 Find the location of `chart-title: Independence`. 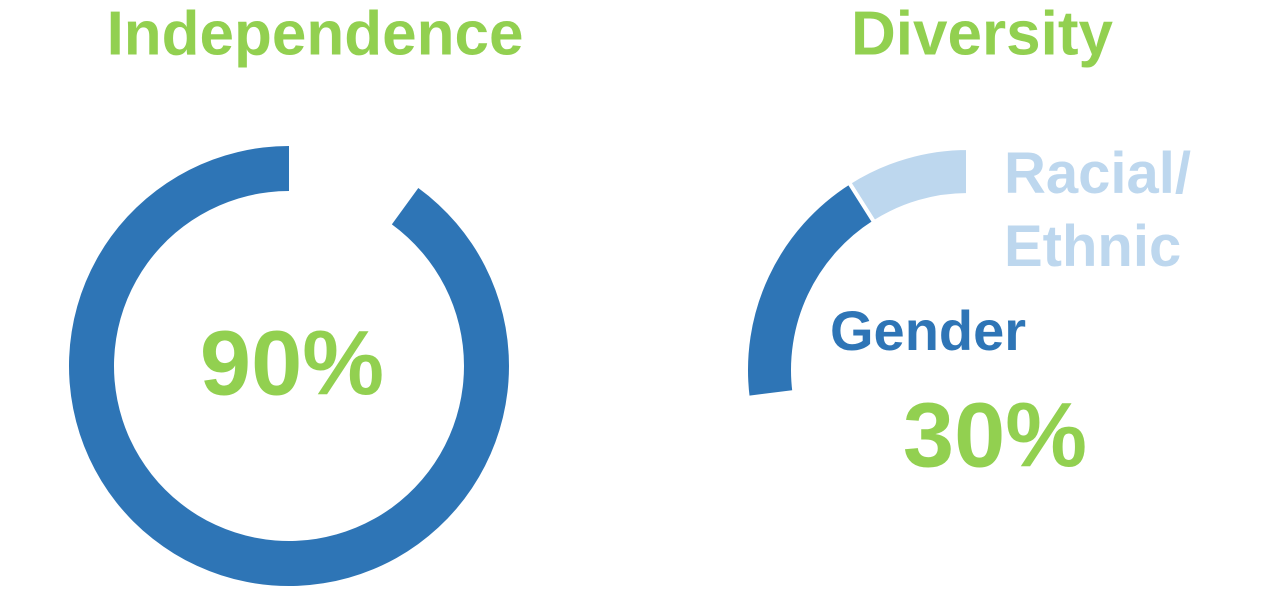

chart-title: Independence is located at coordinates (315, 34).